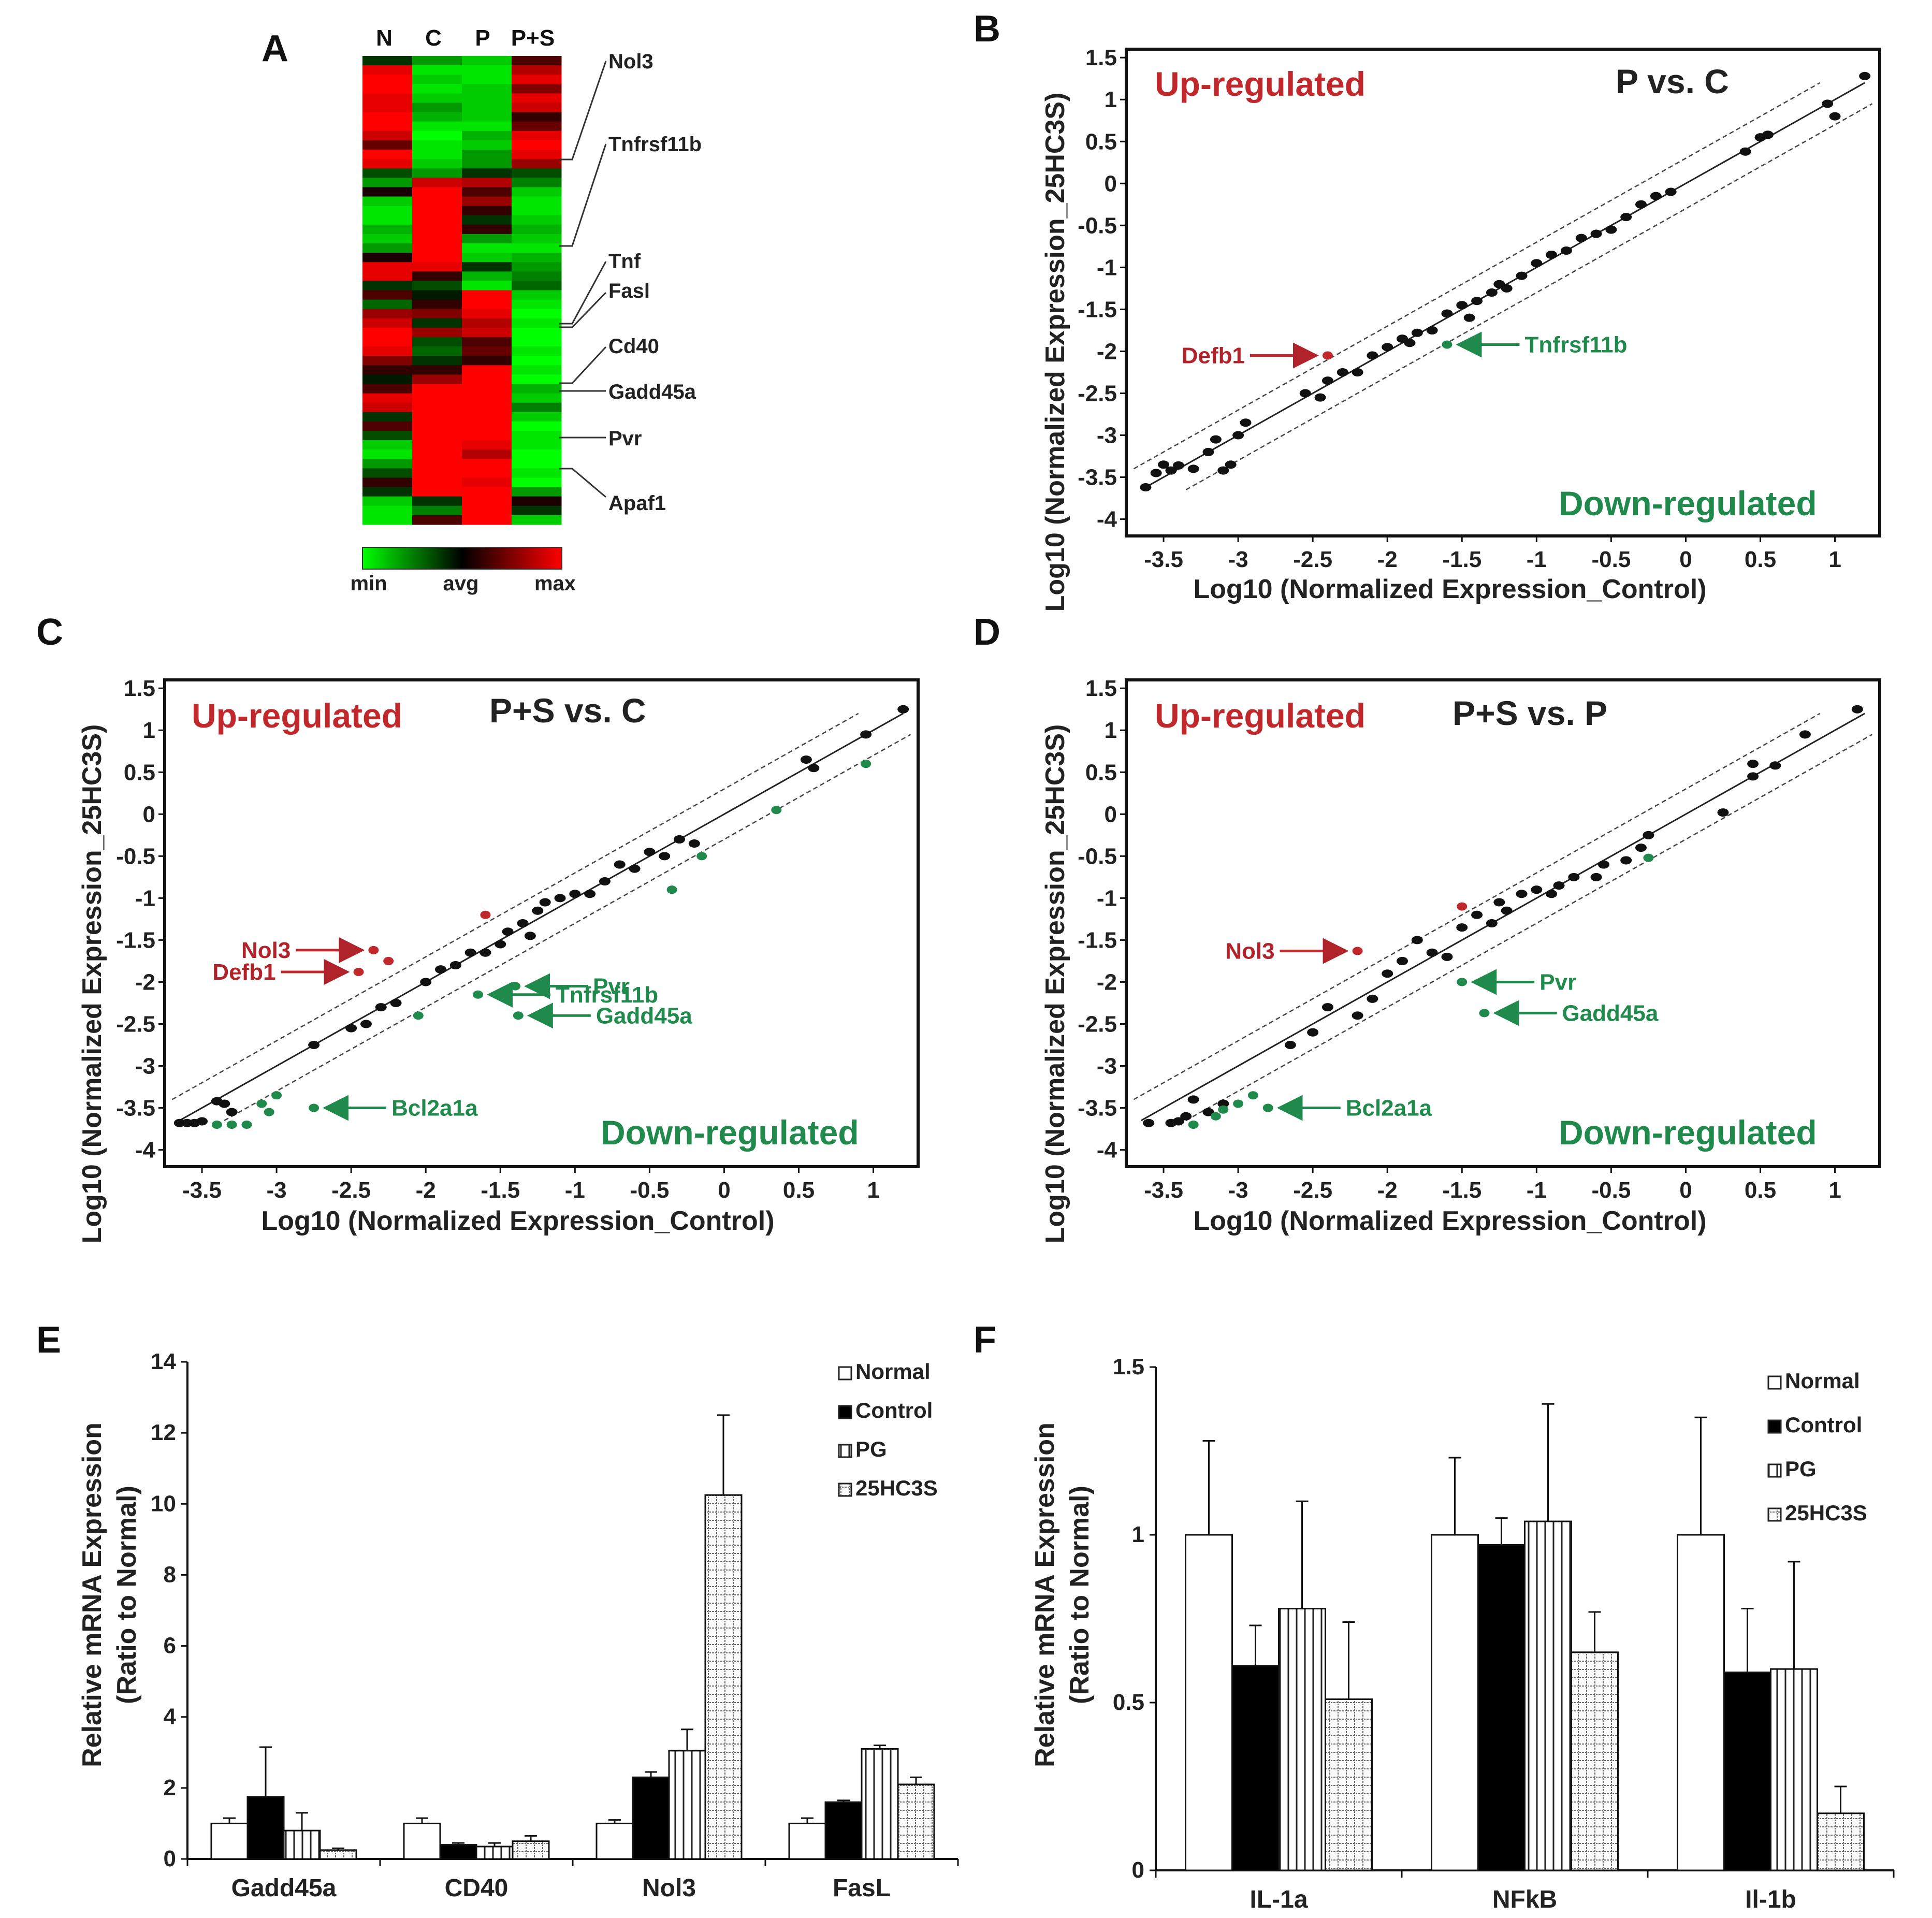 The height and width of the screenshot is (1918, 1932). I want to click on x-tick-label: -0.5, so click(1611, 560).